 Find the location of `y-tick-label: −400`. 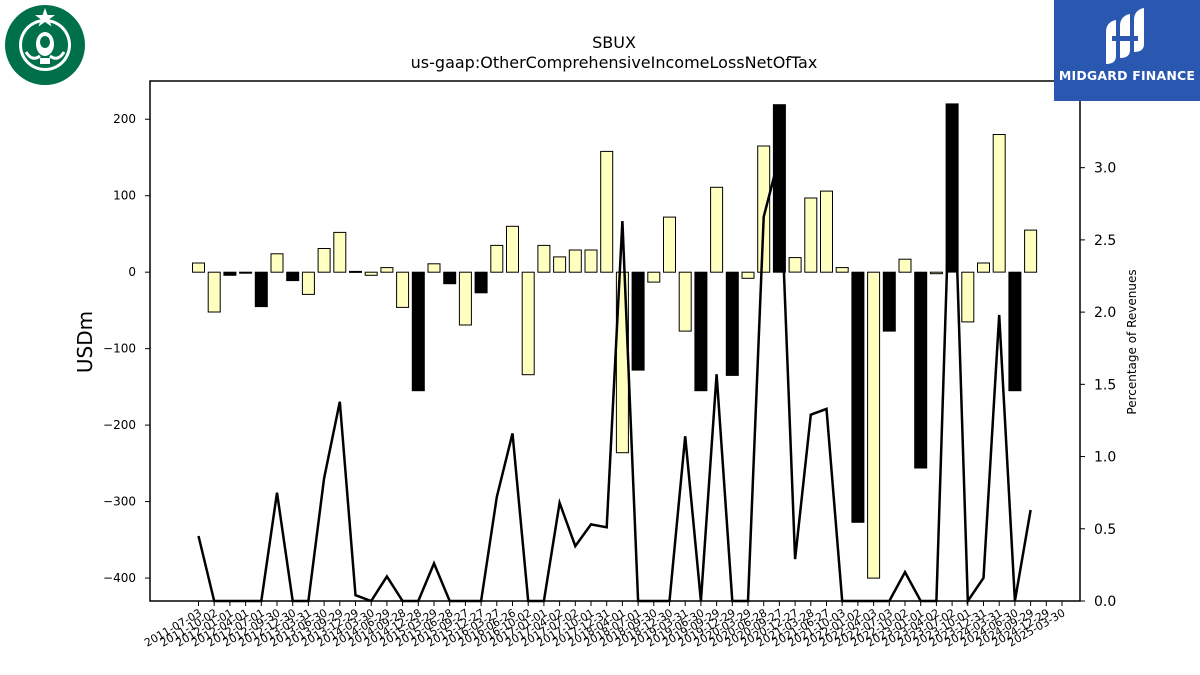

y-tick-label: −400 is located at coordinates (119, 578).